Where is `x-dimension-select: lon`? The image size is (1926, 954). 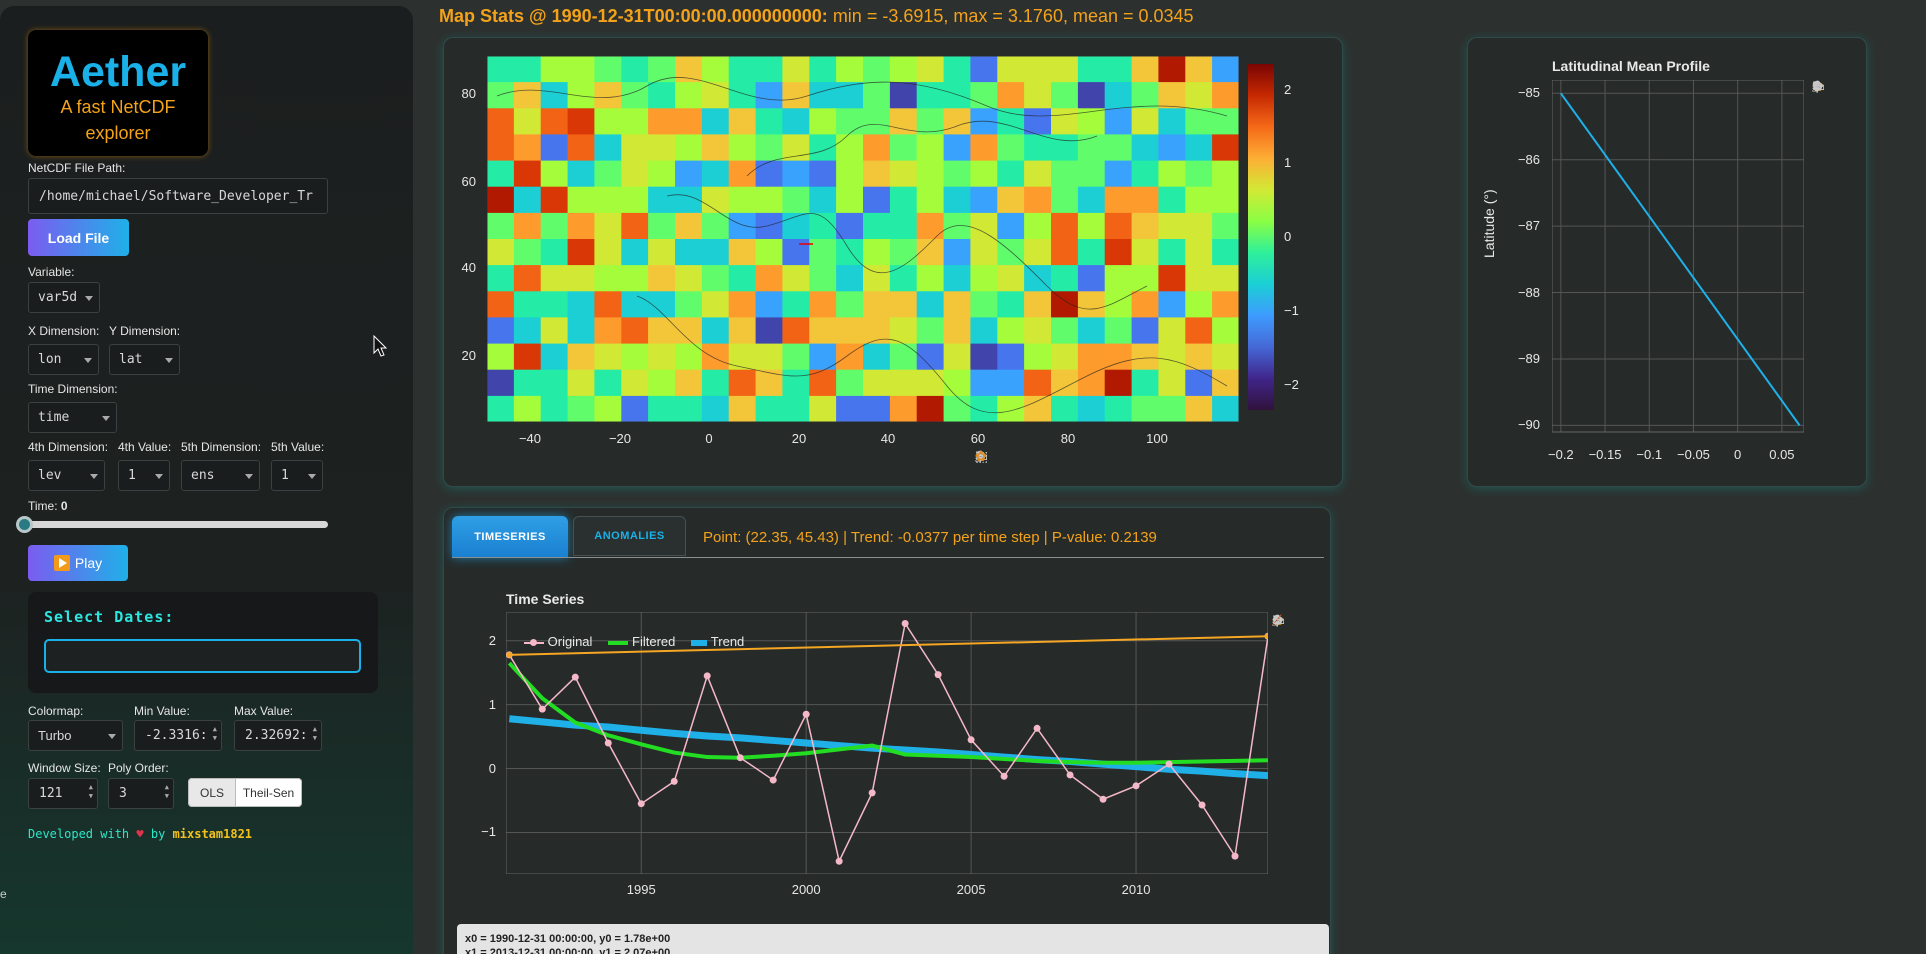
x-dimension-select: lon is located at coordinates (63, 359).